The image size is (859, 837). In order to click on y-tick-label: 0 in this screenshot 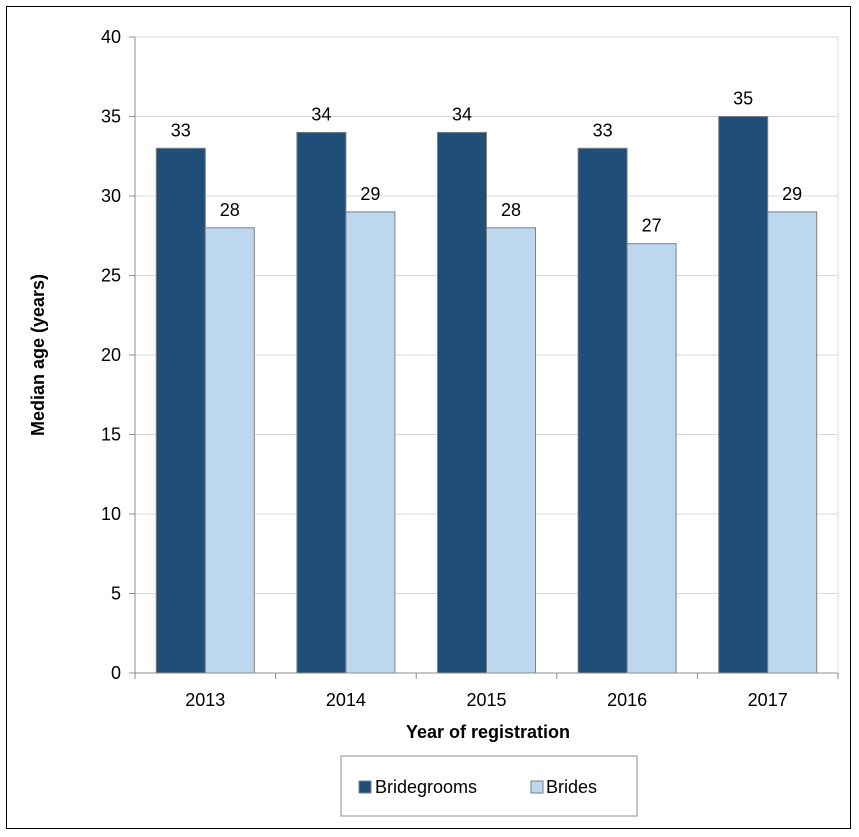, I will do `click(116, 673)`.